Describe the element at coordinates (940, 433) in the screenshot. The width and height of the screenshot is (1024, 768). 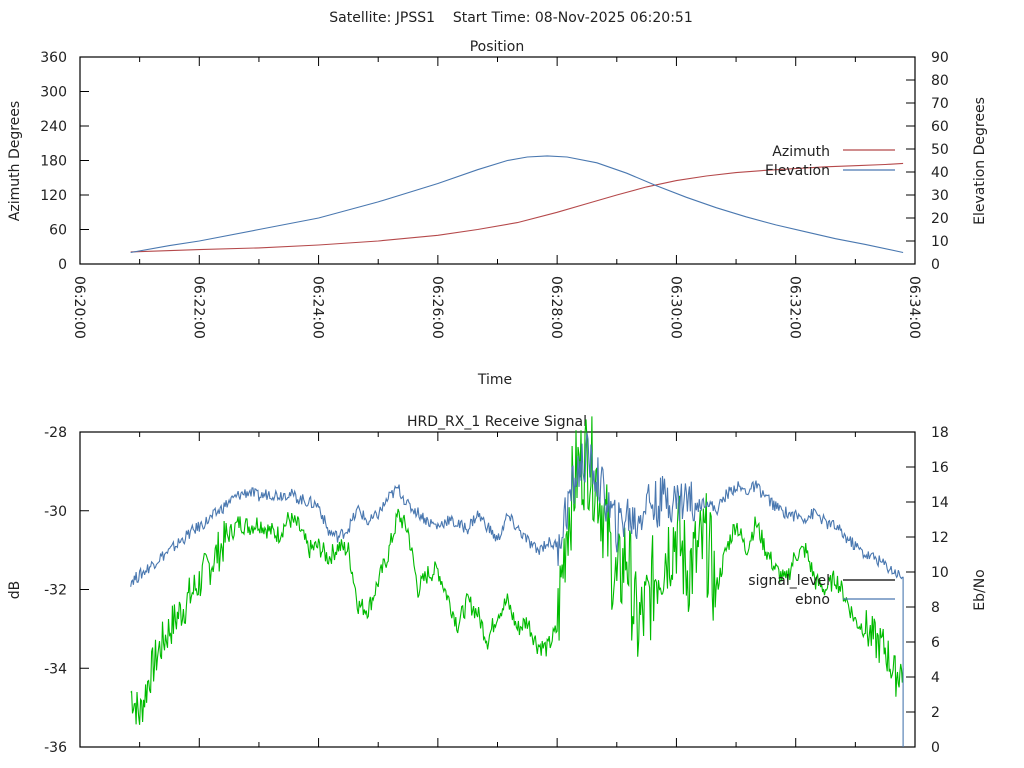
I see `y2-tick-label: 18` at that location.